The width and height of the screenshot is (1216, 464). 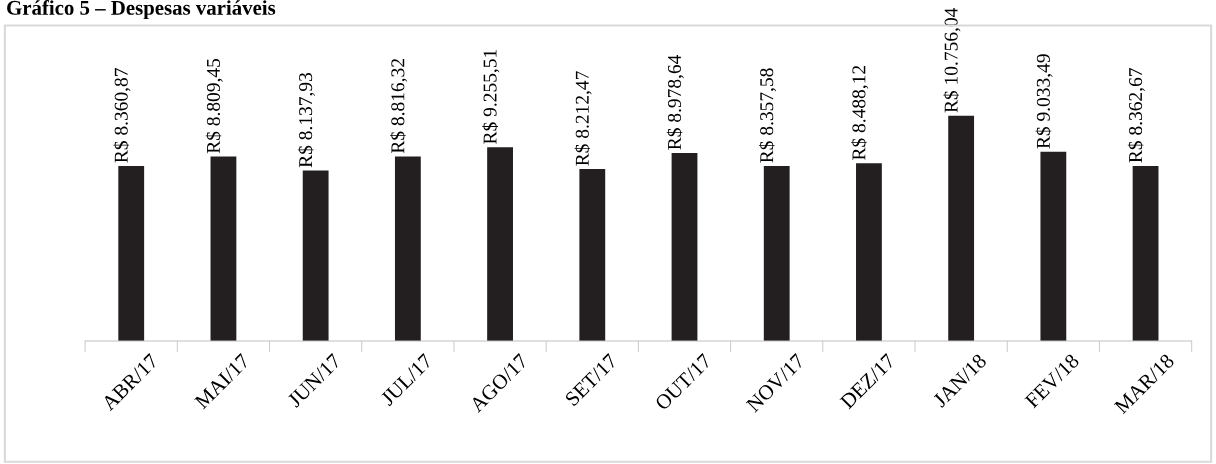 What do you see at coordinates (1044, 101) in the screenshot?
I see `data-label: R$ 9.033,49` at bounding box center [1044, 101].